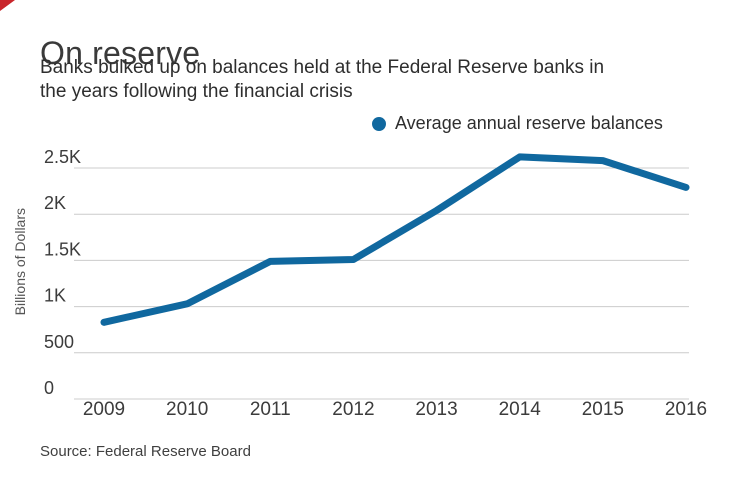 The width and height of the screenshot is (740, 482). What do you see at coordinates (379, 123) in the screenshot?
I see `legend-dot-icon` at bounding box center [379, 123].